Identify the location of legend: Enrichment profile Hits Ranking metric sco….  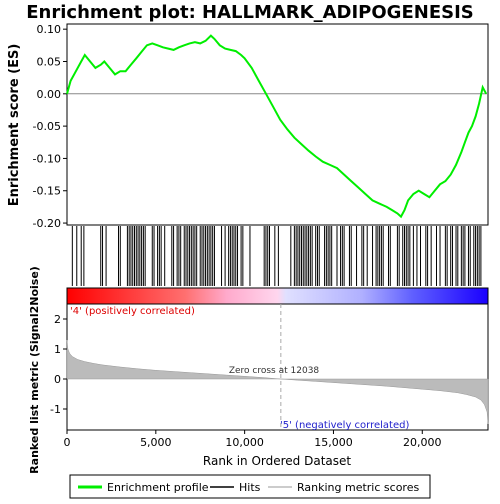
(248, 487).